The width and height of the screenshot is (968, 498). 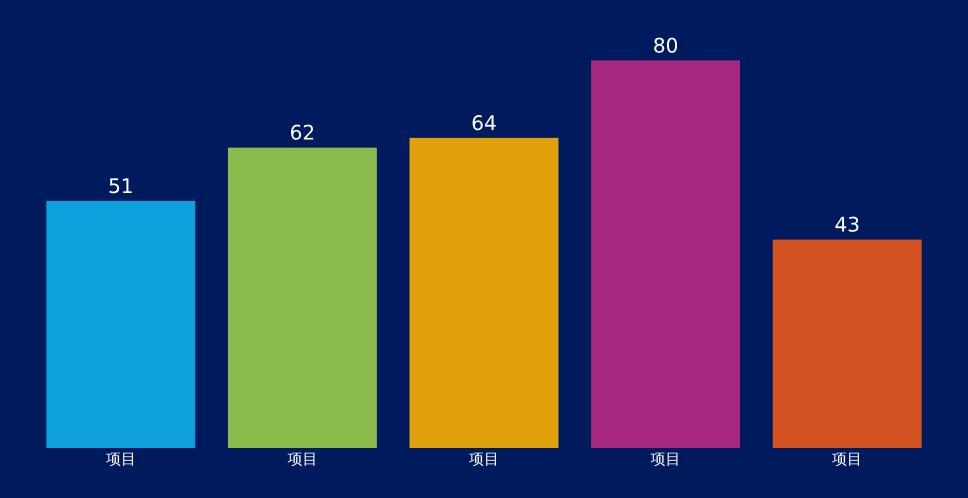 What do you see at coordinates (847, 224) in the screenshot?
I see `data-label: 43` at bounding box center [847, 224].